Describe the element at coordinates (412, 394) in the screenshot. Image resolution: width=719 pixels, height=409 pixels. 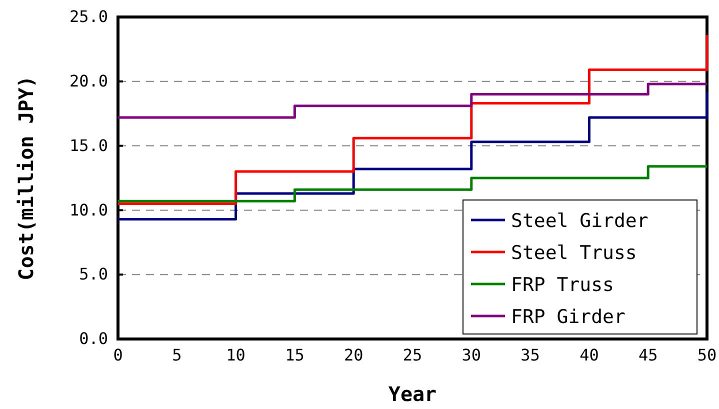
I see `x-axis-title: Year` at that location.